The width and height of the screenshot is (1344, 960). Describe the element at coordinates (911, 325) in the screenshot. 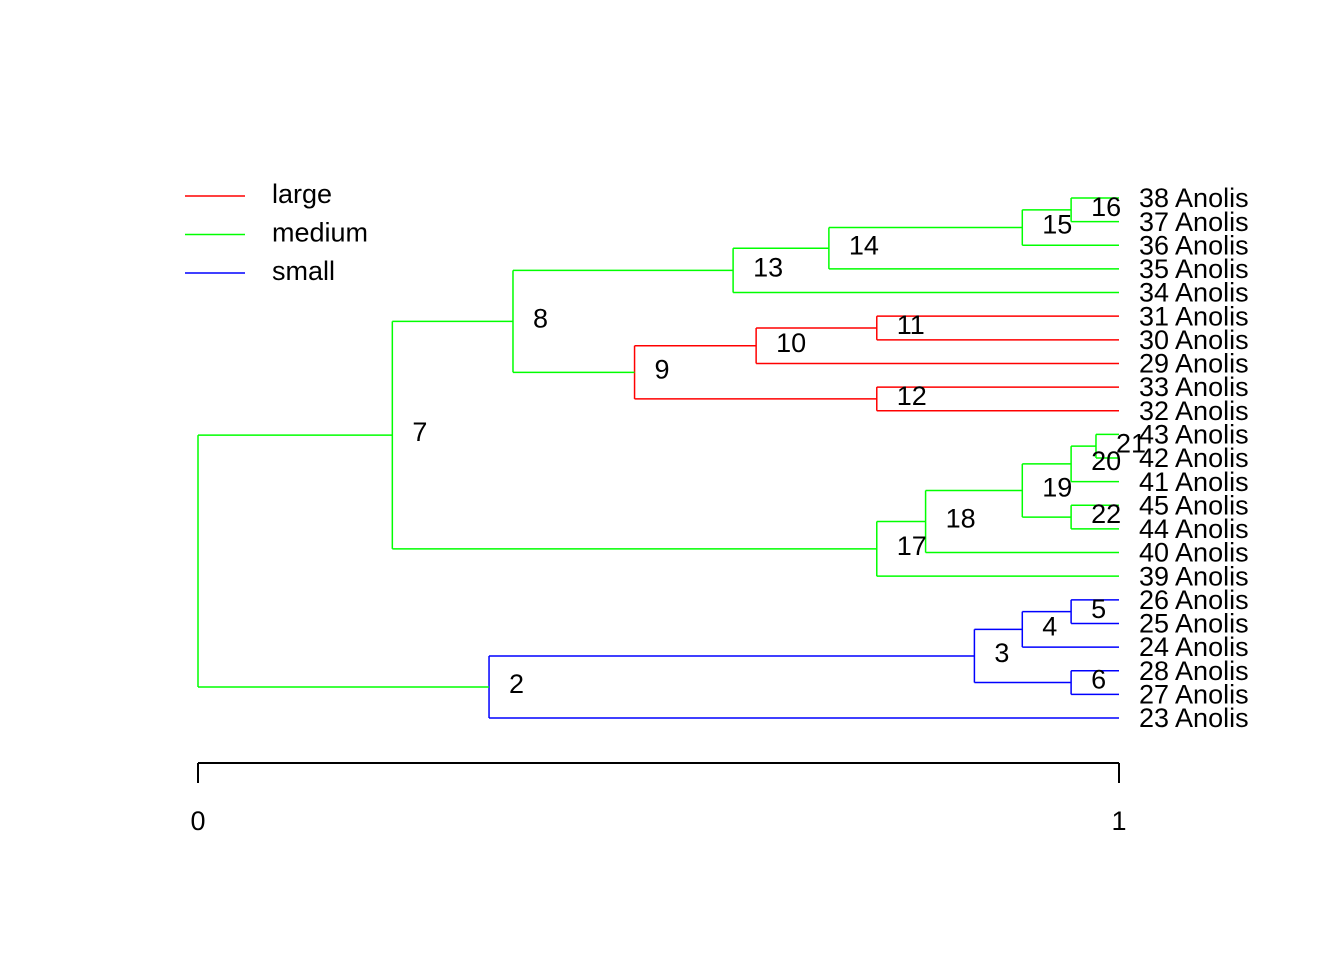

I see `node-label: 11` at that location.